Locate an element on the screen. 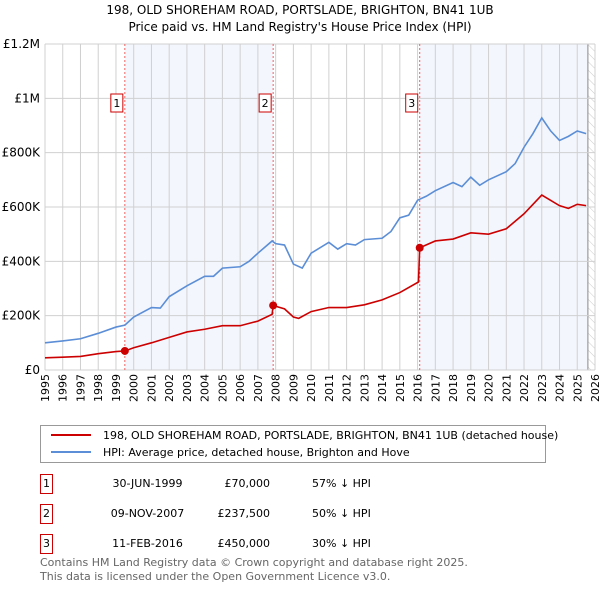 The image size is (600, 590). sale-price: £70,000 is located at coordinates (247, 483).